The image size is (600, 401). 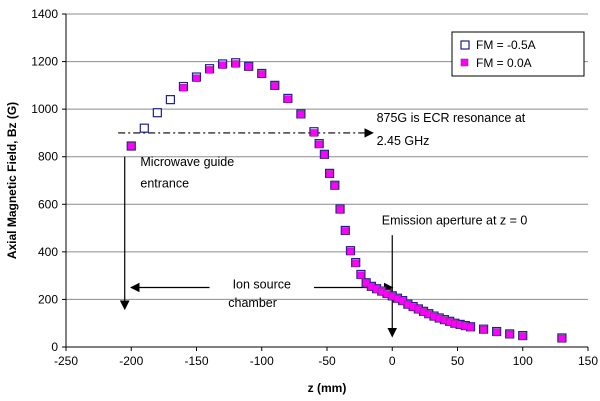 What do you see at coordinates (506, 45) in the screenshot?
I see `legend-label-series1: FM = -0.5A` at bounding box center [506, 45].